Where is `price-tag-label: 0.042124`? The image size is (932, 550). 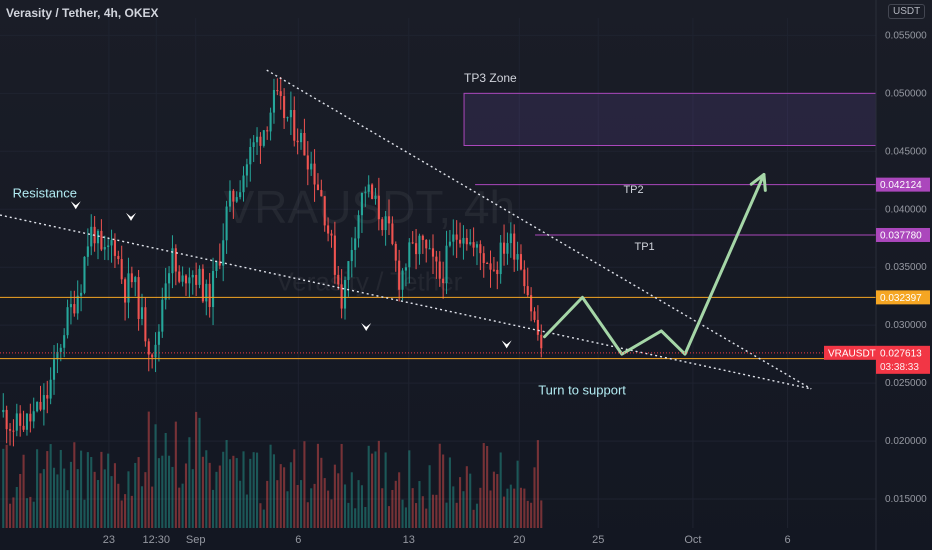
price-tag-label: 0.042124 is located at coordinates (901, 185).